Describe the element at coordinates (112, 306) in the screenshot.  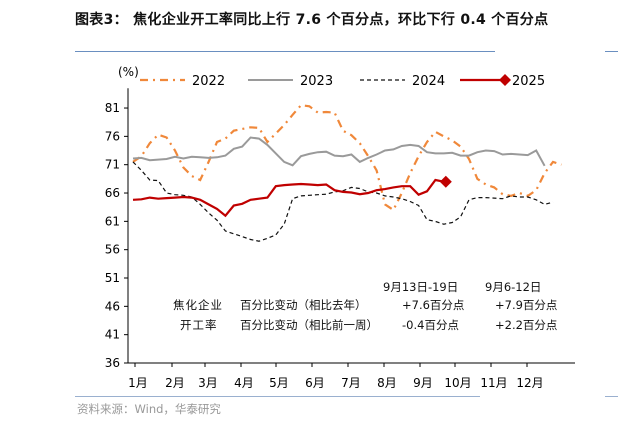
I see `y-tick-label: 46` at that location.